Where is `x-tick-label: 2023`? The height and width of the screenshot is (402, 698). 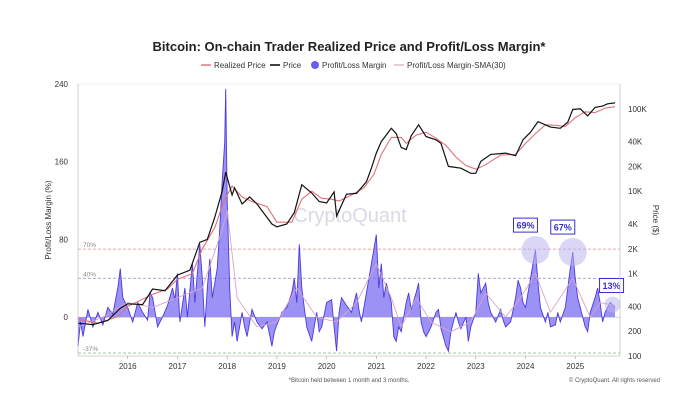 x-tick-label: 2023 is located at coordinates (476, 366).